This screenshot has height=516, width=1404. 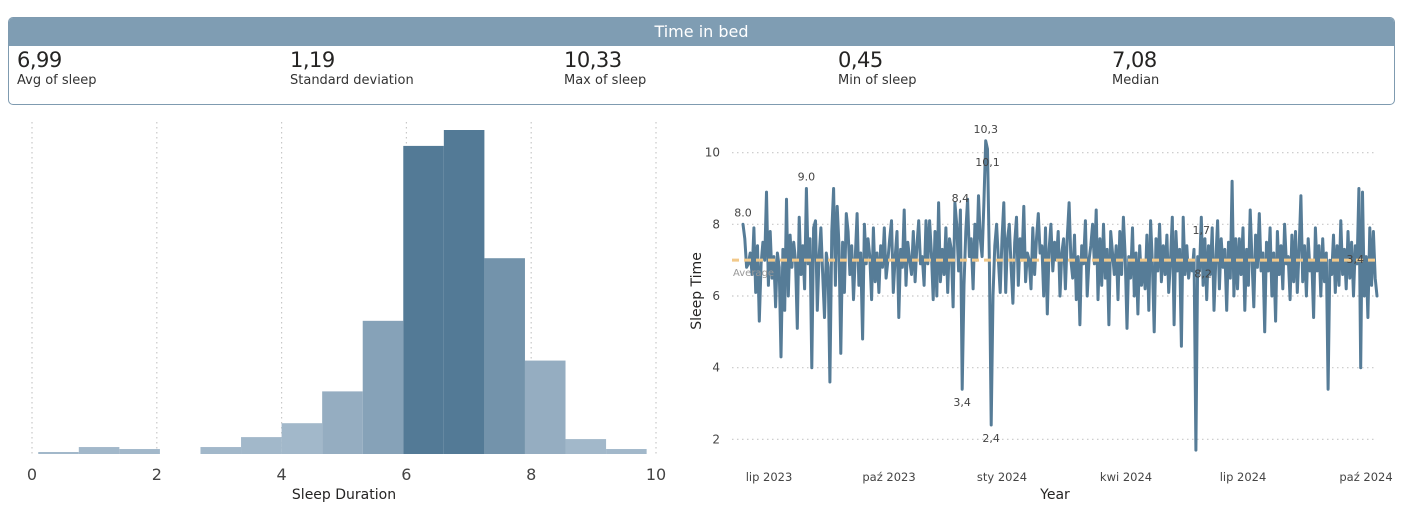 I want to click on line-x-tick-label: lip 2024, so click(x=1243, y=477).